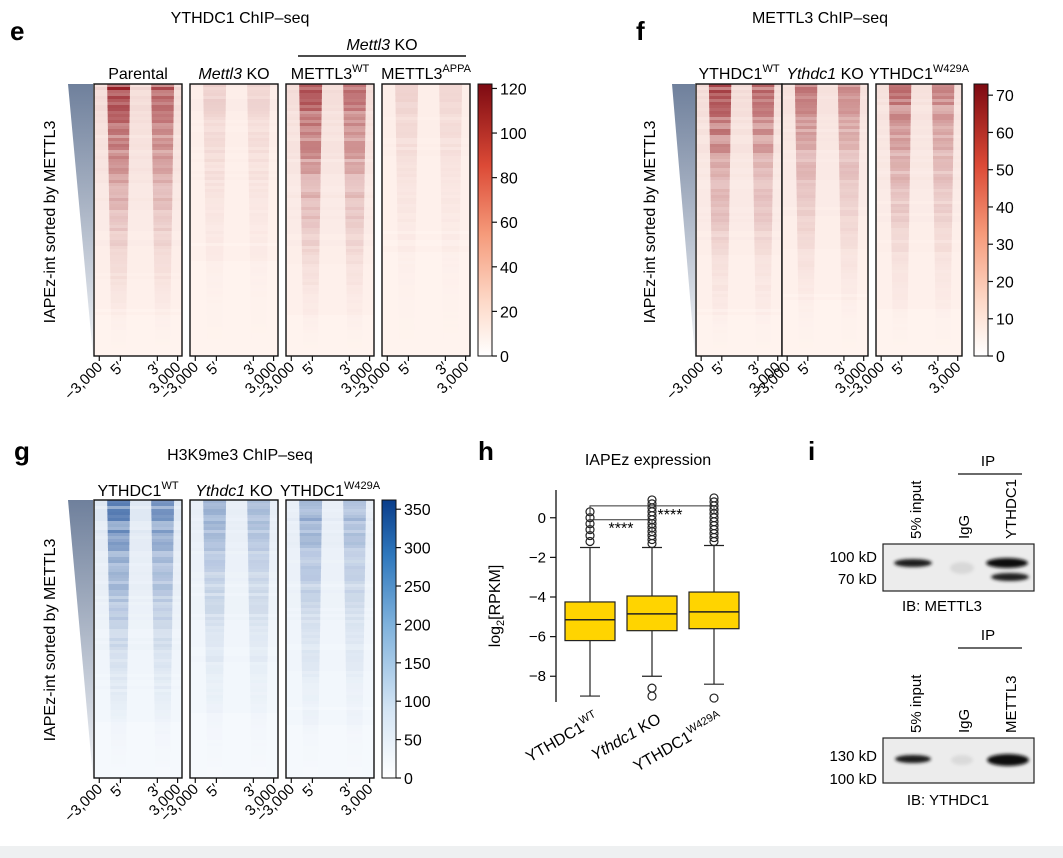 This screenshot has width=1063, height=858. What do you see at coordinates (1007, 563) in the screenshot?
I see `blot1-band-ip` at bounding box center [1007, 563].